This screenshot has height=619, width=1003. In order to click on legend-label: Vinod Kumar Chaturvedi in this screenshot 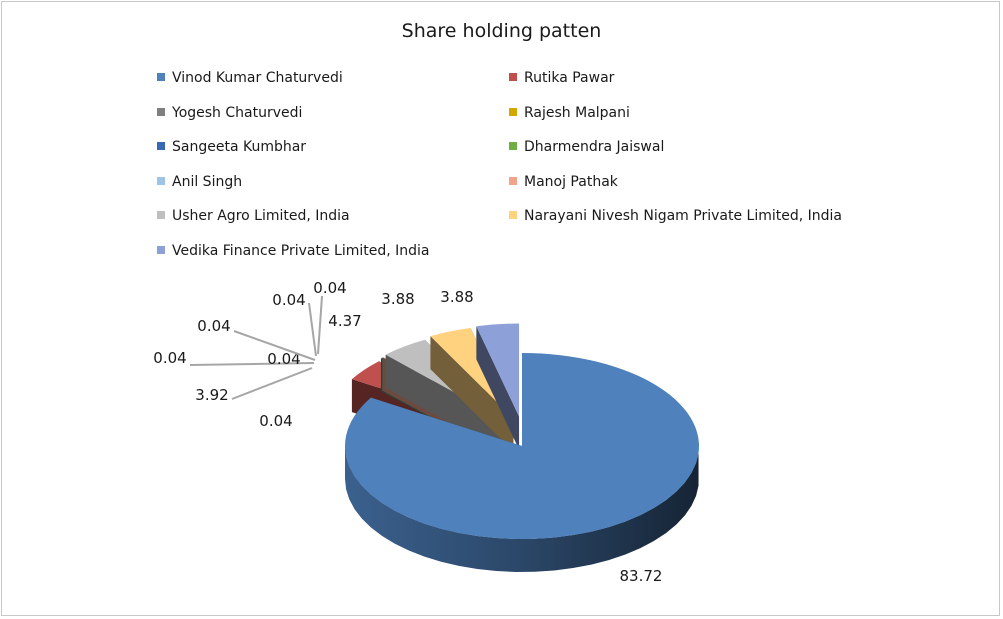, I will do `click(257, 78)`.